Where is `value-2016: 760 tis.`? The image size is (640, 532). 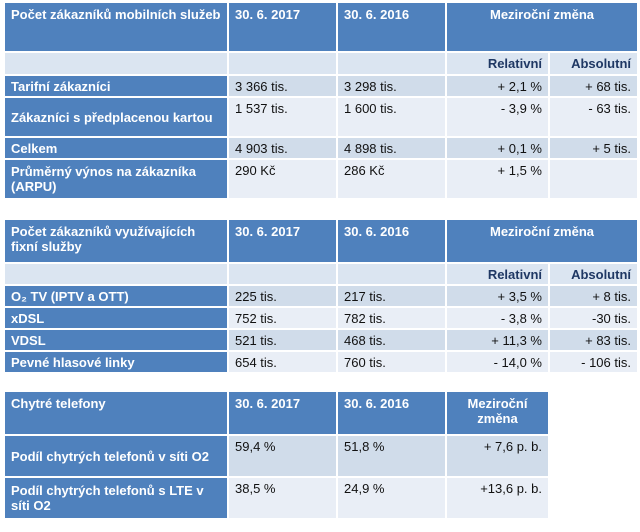
value-2016: 760 tis. is located at coordinates (391, 362).